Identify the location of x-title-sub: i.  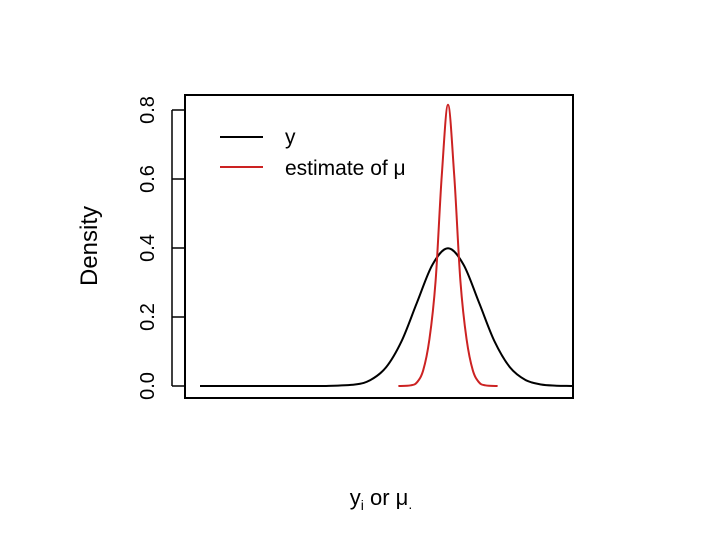
(362, 505).